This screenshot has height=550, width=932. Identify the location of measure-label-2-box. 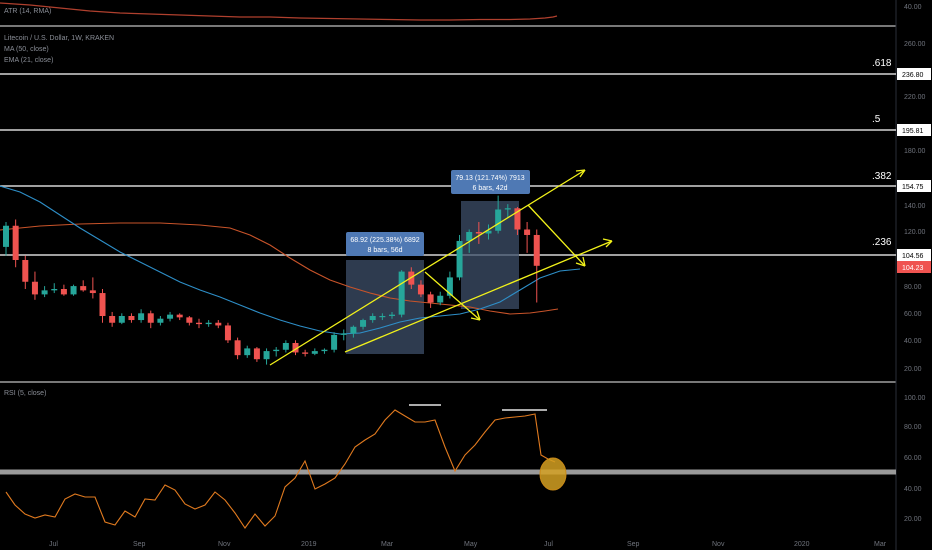
(490, 182).